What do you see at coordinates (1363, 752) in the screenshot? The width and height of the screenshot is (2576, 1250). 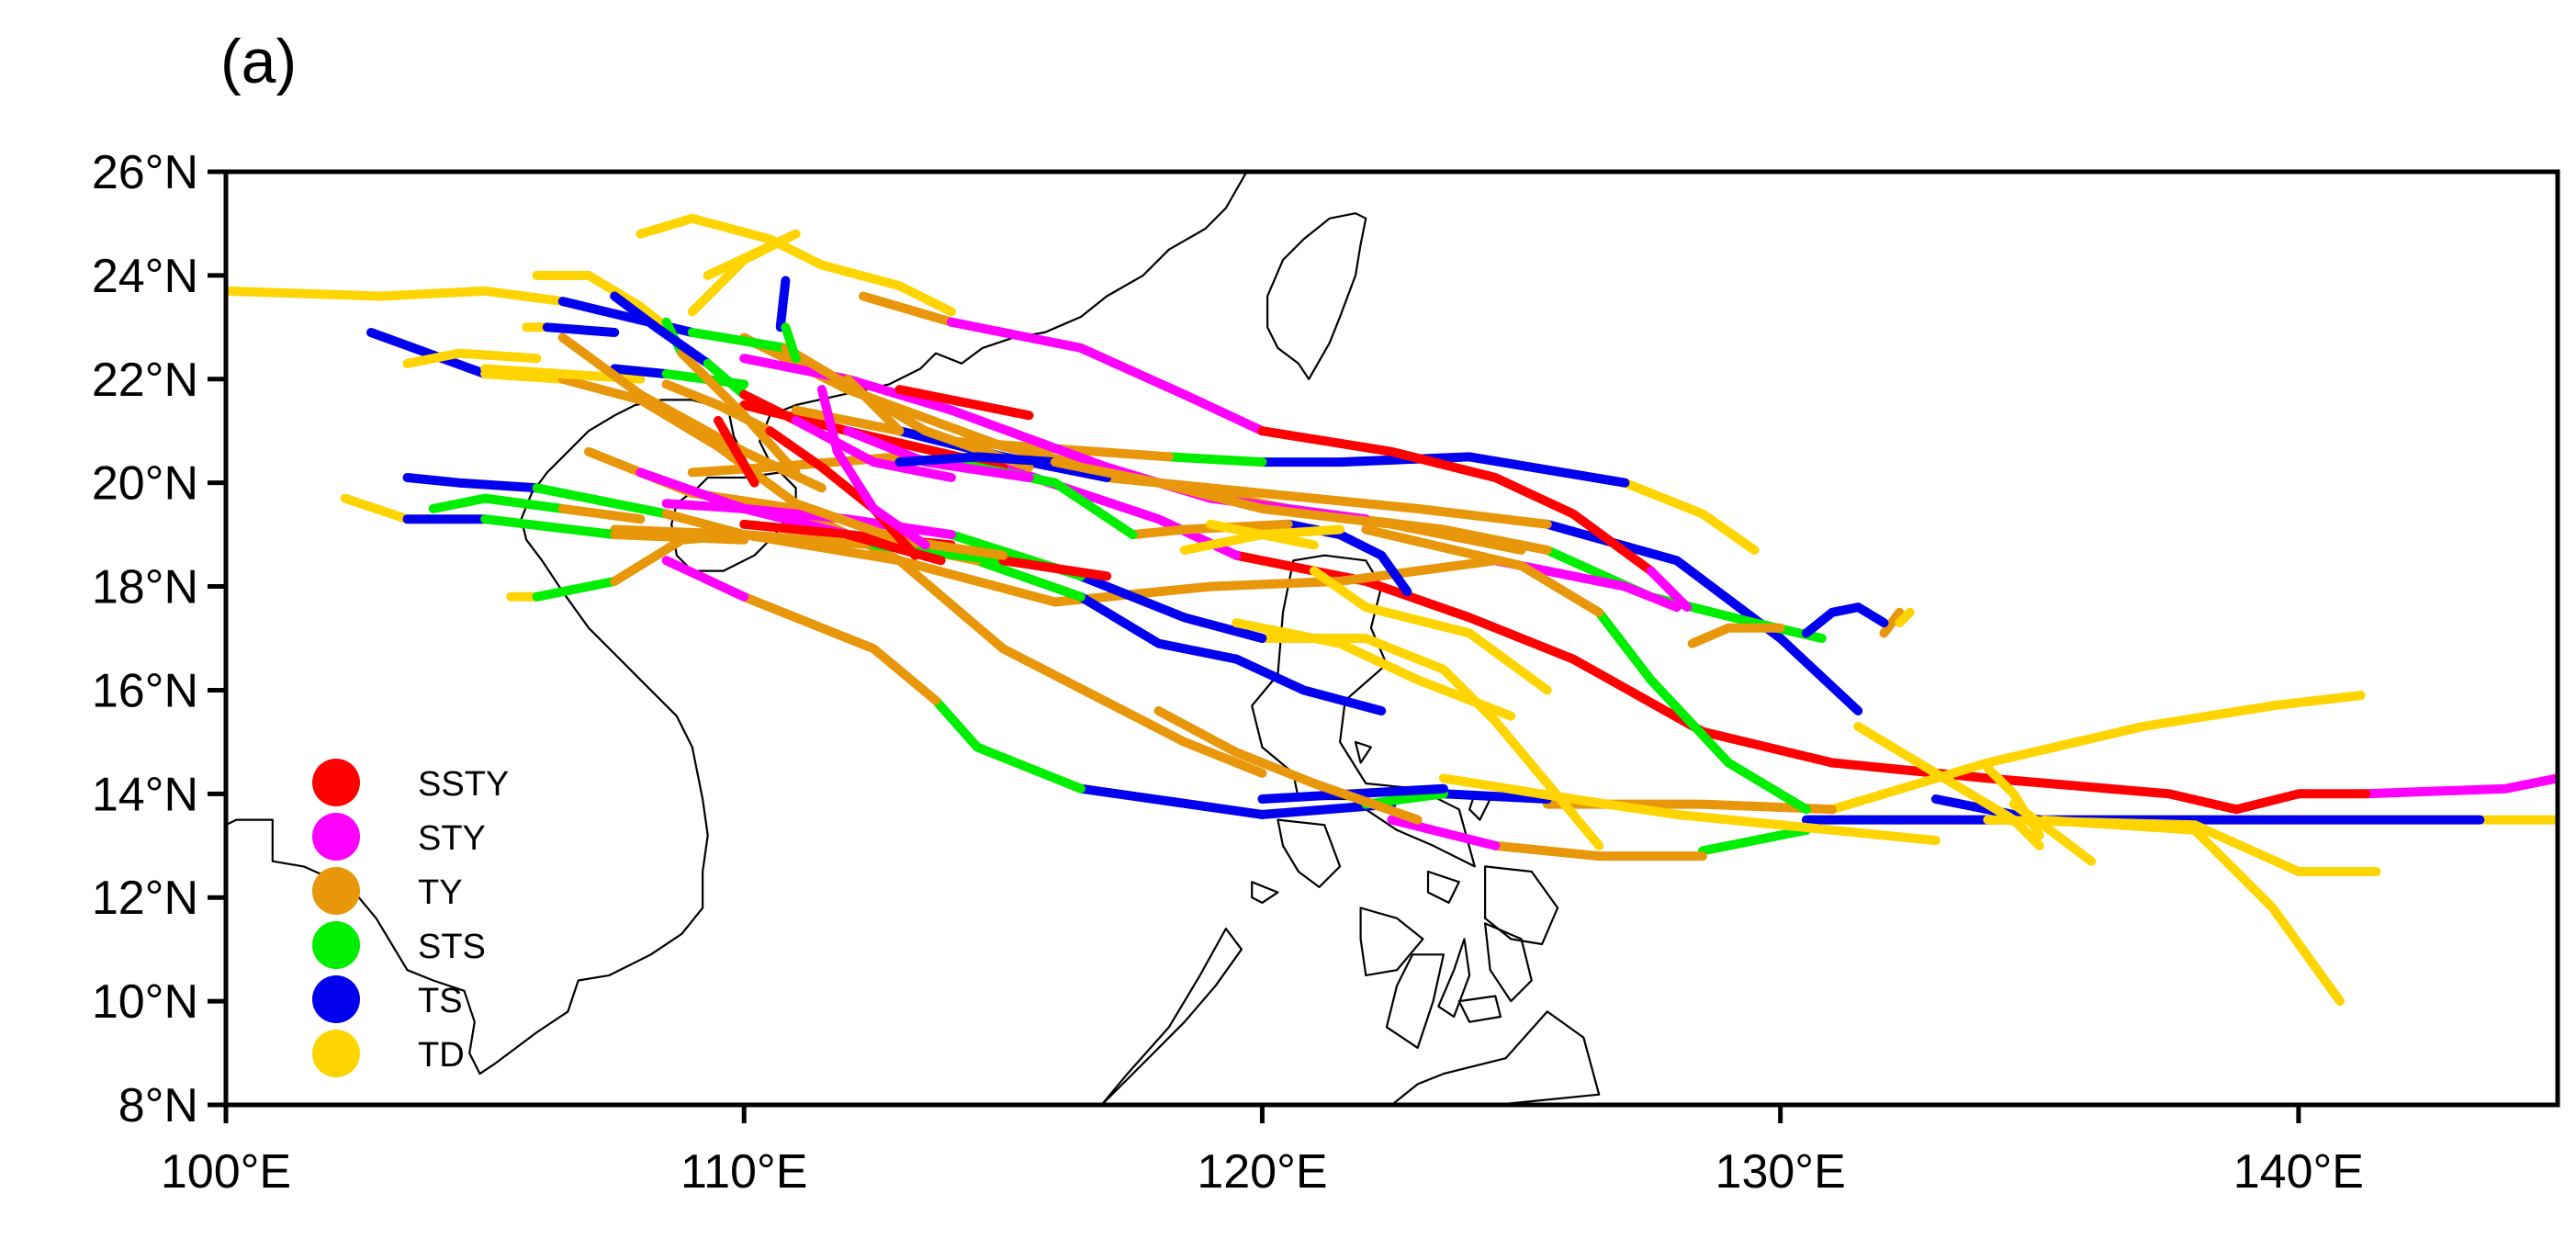 I see `coastline-polillo` at bounding box center [1363, 752].